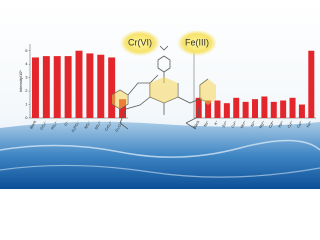 The height and width of the screenshot is (240, 320). I want to click on x-tick-label: K⁺, so click(217, 123).